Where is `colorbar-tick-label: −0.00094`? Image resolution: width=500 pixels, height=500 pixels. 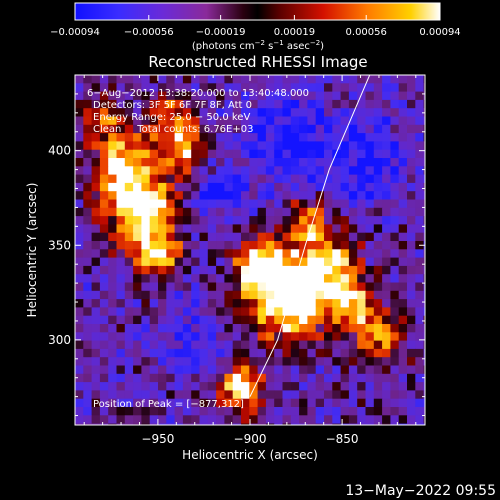 colorbar-tick-label: −0.00094 is located at coordinates (75, 32).